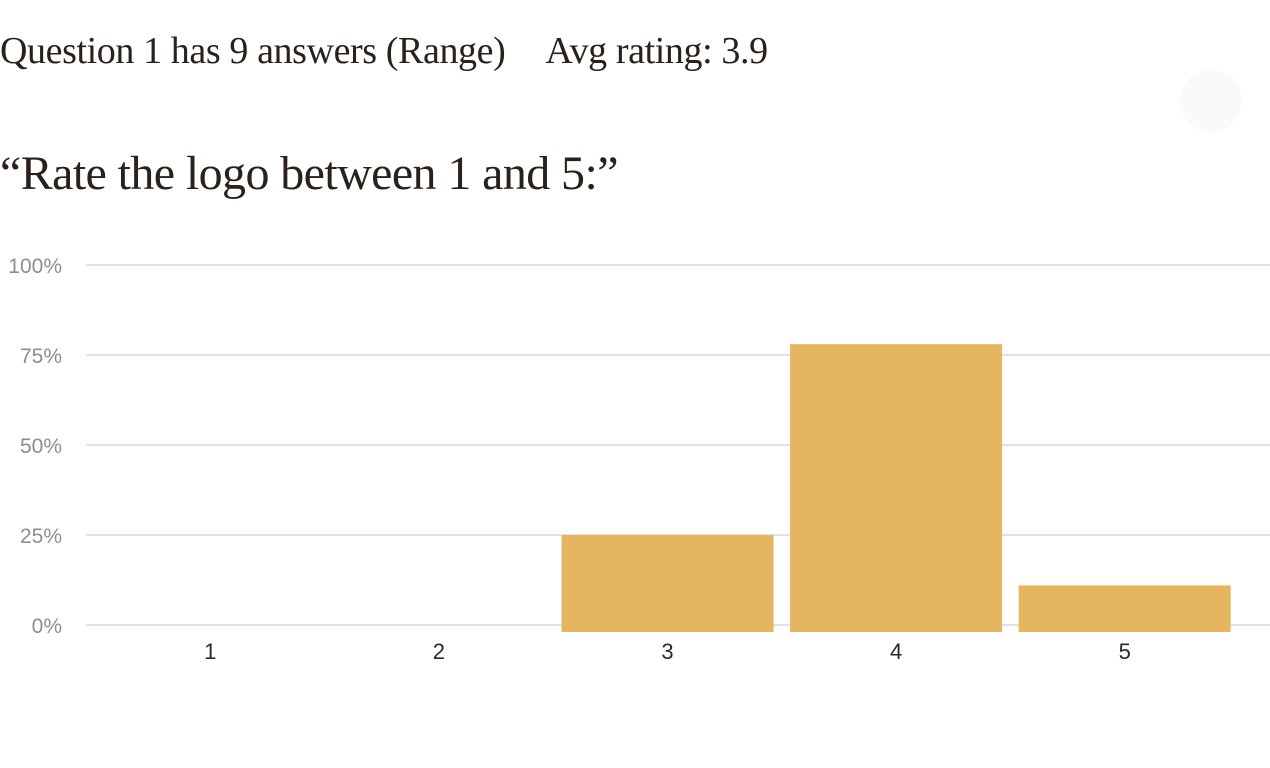 This screenshot has height=768, width=1270. I want to click on corner-decoration, so click(1211, 101).